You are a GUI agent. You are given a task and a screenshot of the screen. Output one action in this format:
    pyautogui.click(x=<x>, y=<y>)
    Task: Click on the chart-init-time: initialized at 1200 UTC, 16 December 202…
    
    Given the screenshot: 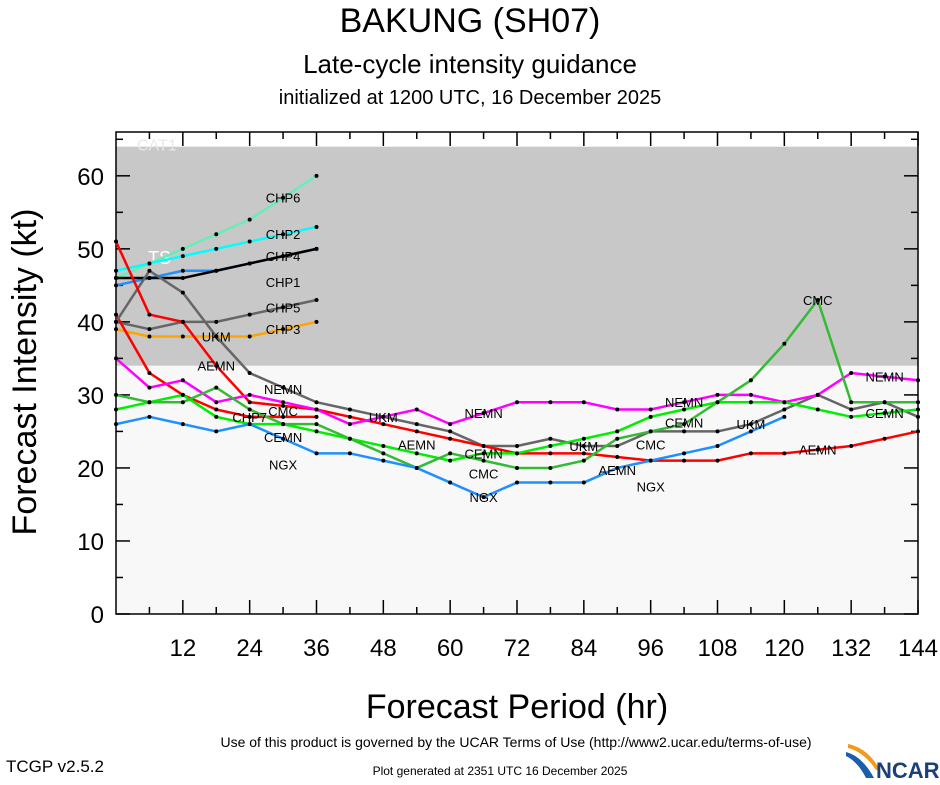 What is the action you would take?
    pyautogui.click(x=470, y=98)
    